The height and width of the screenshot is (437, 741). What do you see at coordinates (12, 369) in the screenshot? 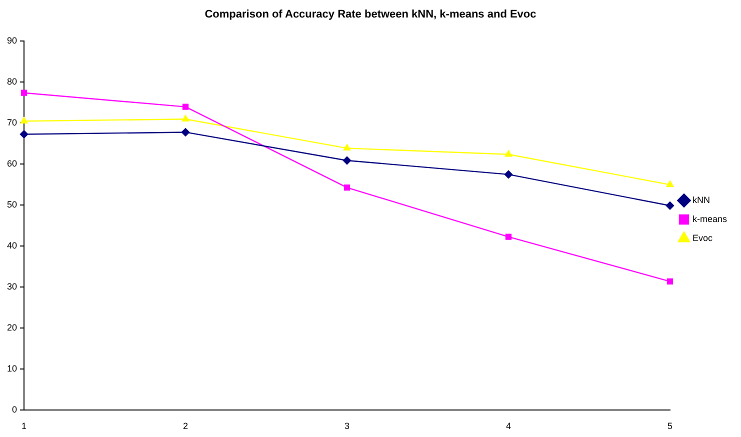
I see `y-tick-label: 10` at bounding box center [12, 369].